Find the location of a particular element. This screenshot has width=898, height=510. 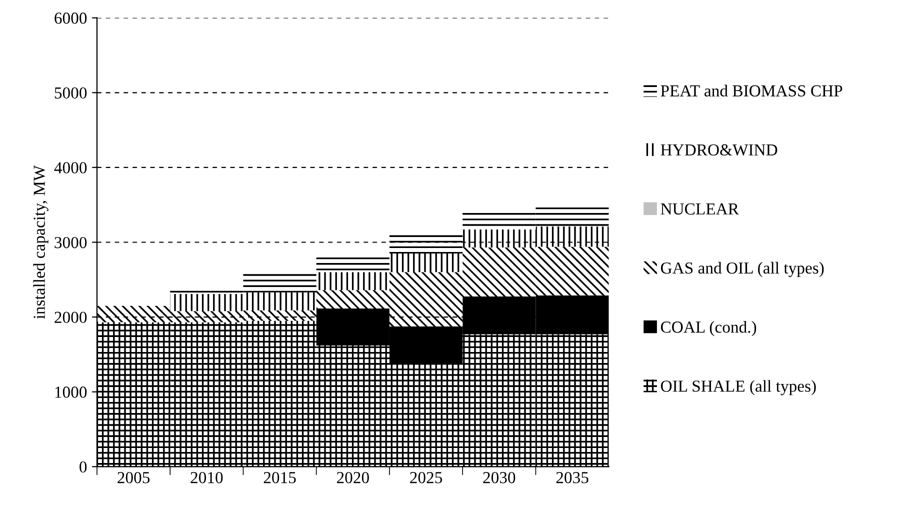

x-tick-label: 2005 is located at coordinates (134, 478).